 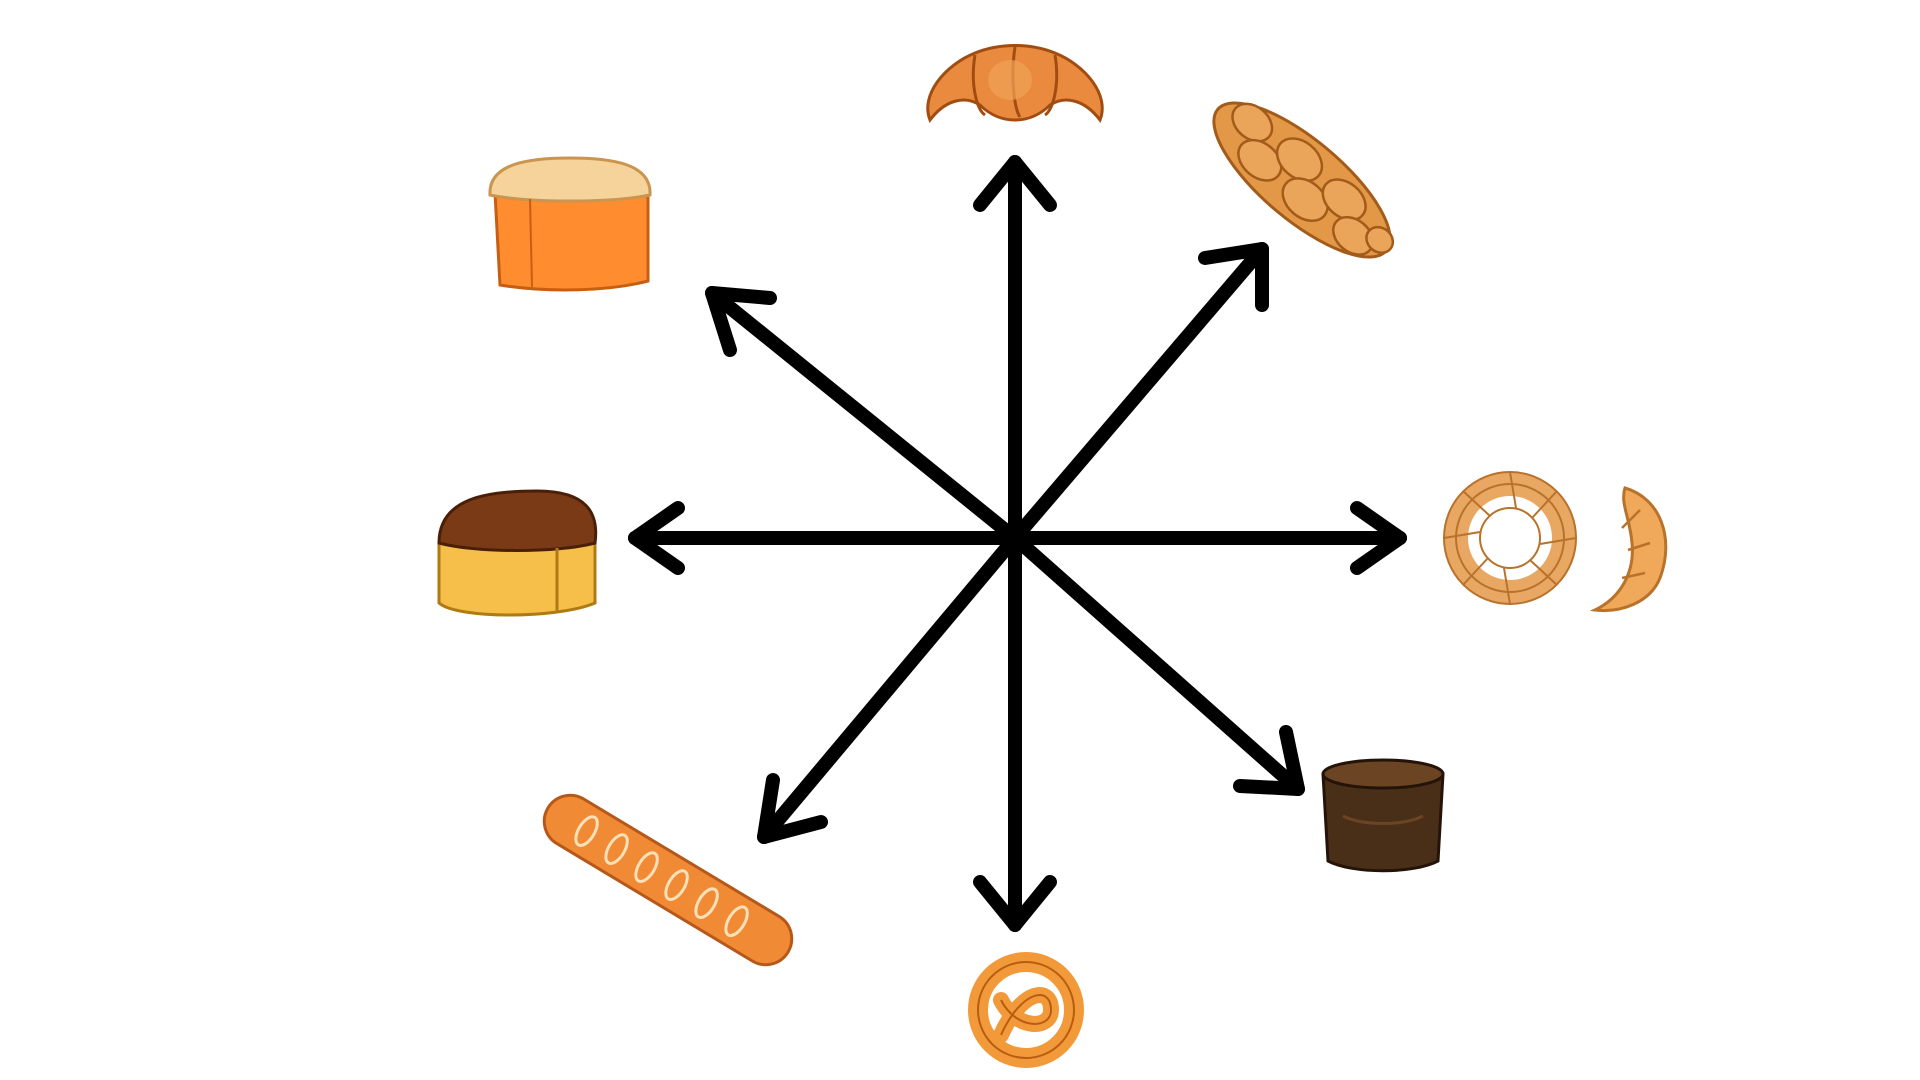 What do you see at coordinates (1138, 393) in the screenshot?
I see `arrow-northeast` at bounding box center [1138, 393].